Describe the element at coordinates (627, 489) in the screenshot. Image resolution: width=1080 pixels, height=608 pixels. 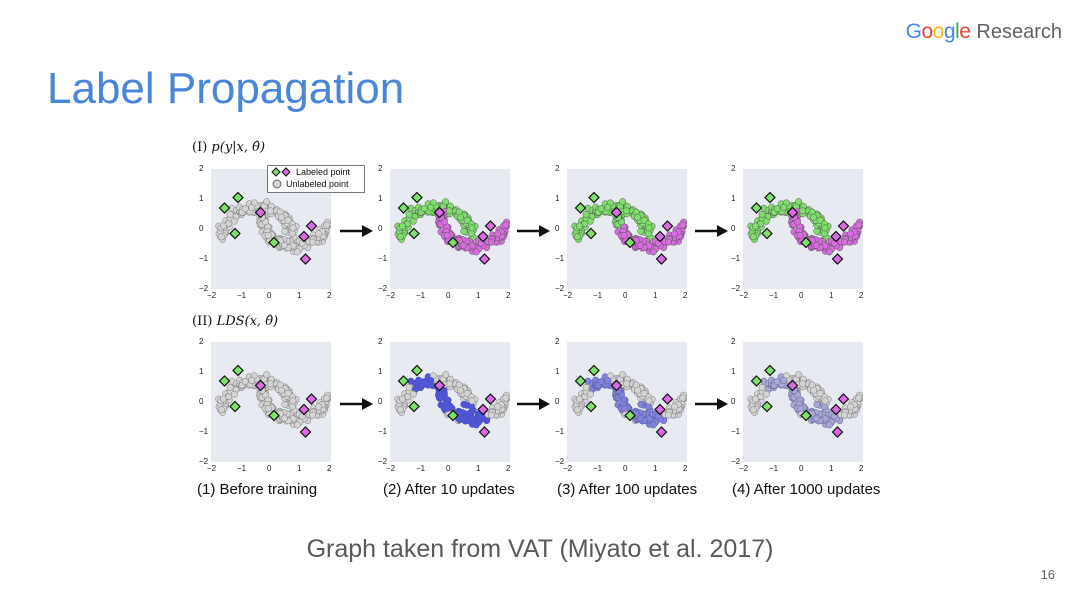
I see `caption-3: (3) After 100 updates` at that location.